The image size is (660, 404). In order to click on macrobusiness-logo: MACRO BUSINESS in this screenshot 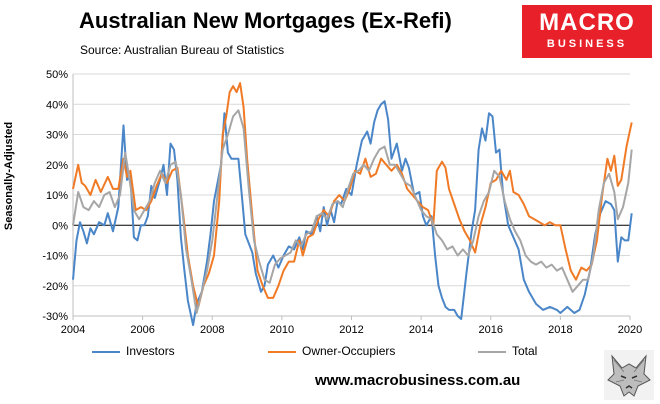, I will do `click(587, 31)`.